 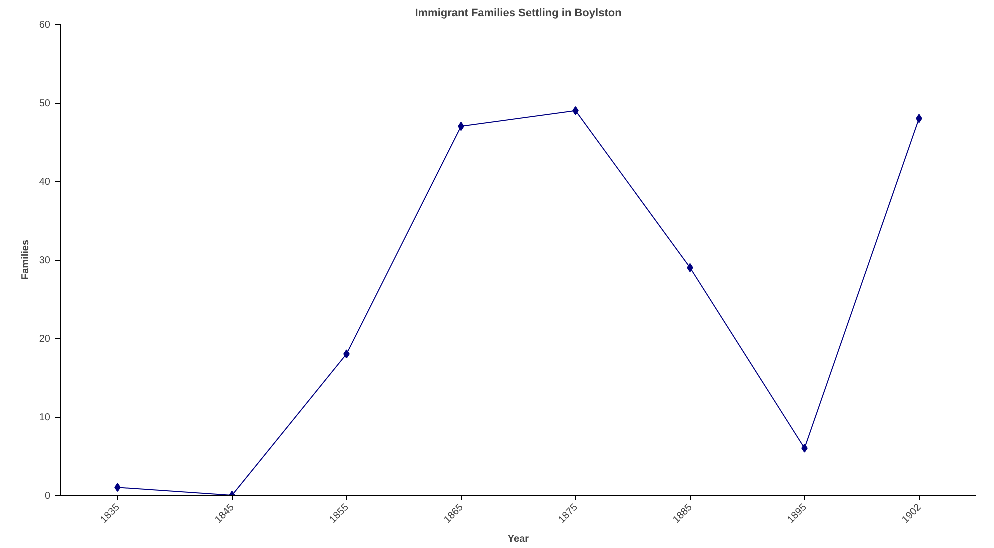 I want to click on x-axis-title: Year, so click(x=519, y=540).